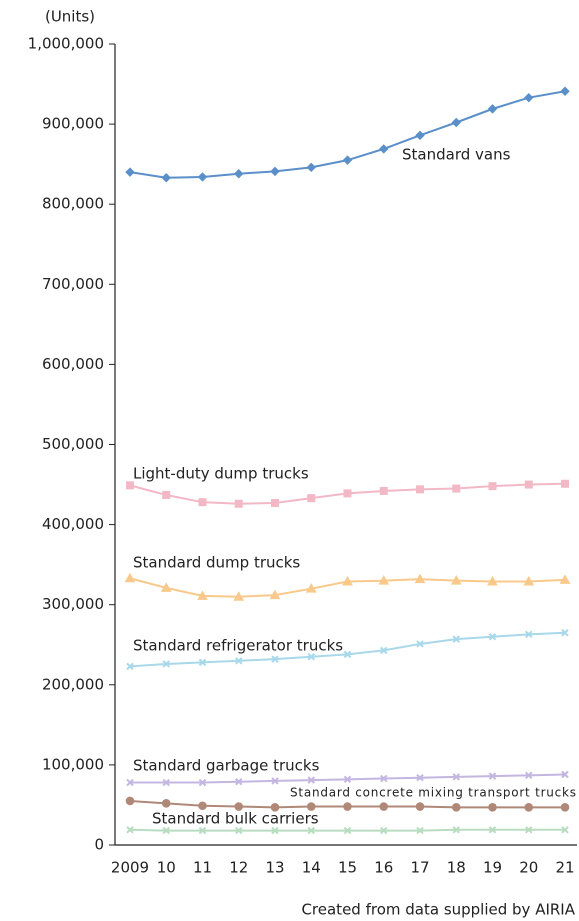 The image size is (579, 921). What do you see at coordinates (73, 204) in the screenshot?
I see `y-tick-label: 800,000` at bounding box center [73, 204].